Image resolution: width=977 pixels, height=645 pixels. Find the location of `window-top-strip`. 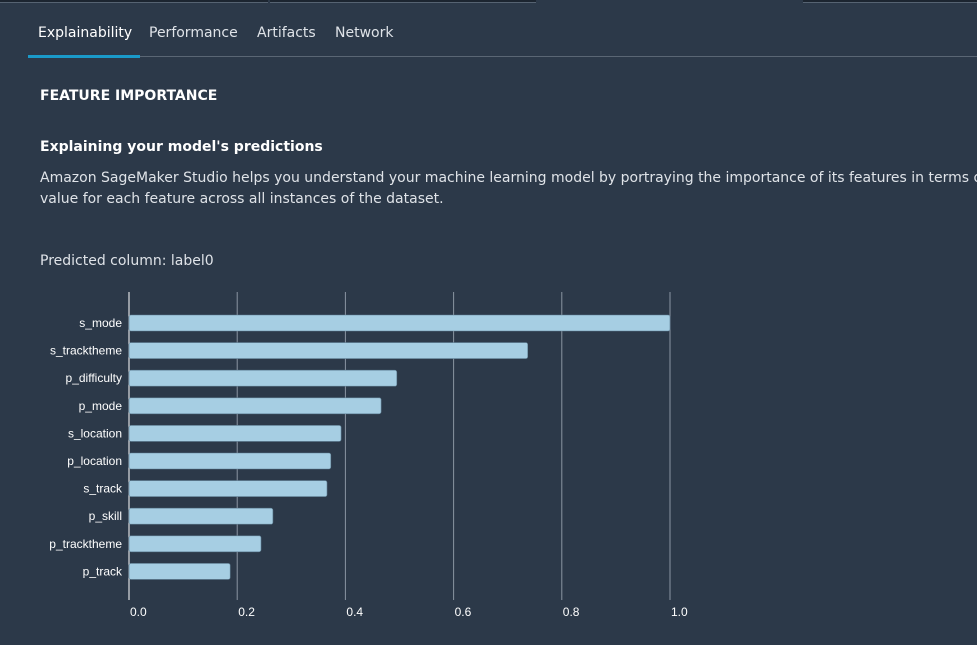

window-top-strip is located at coordinates (488, 1).